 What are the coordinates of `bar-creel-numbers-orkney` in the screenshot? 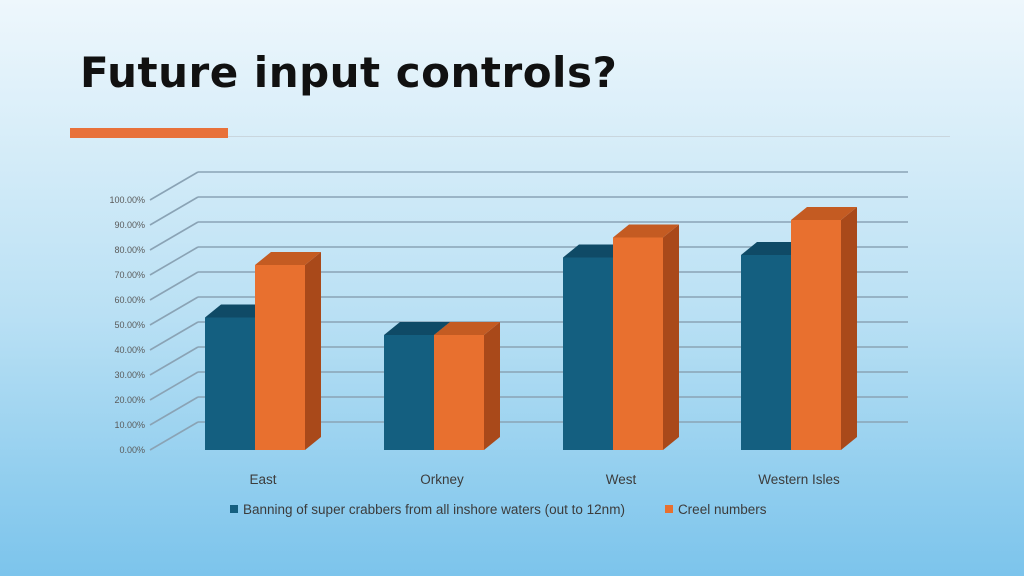 It's located at (467, 386).